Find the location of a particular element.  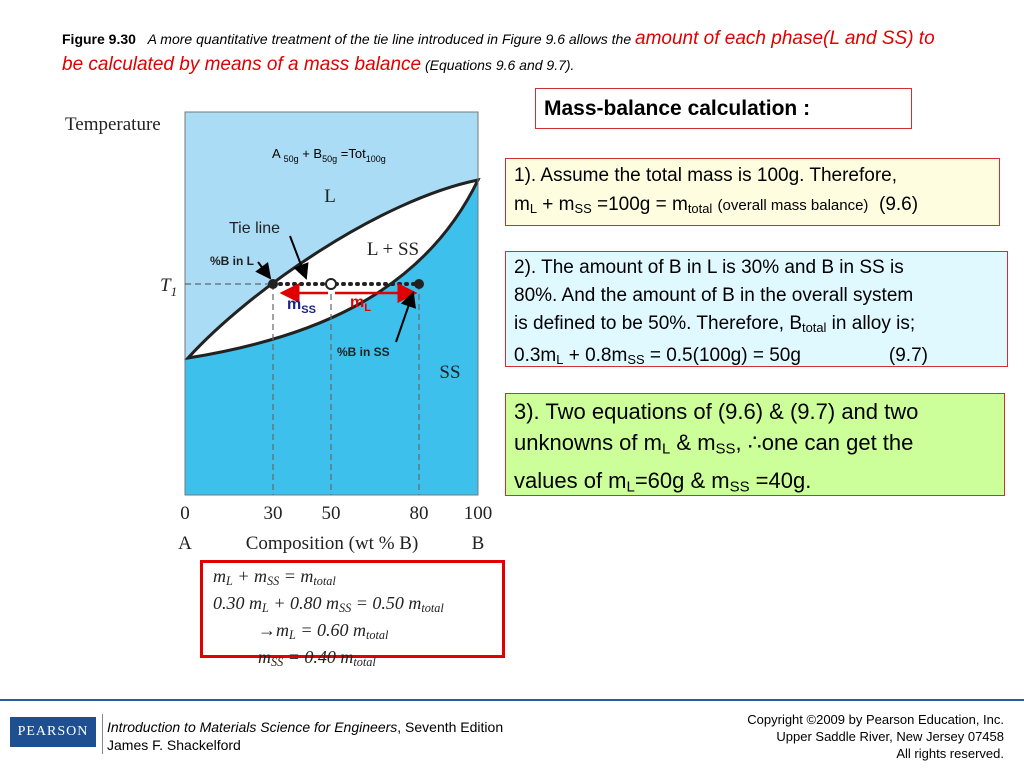

b-in-ss-label: %B in SS is located at coordinates (363, 352).